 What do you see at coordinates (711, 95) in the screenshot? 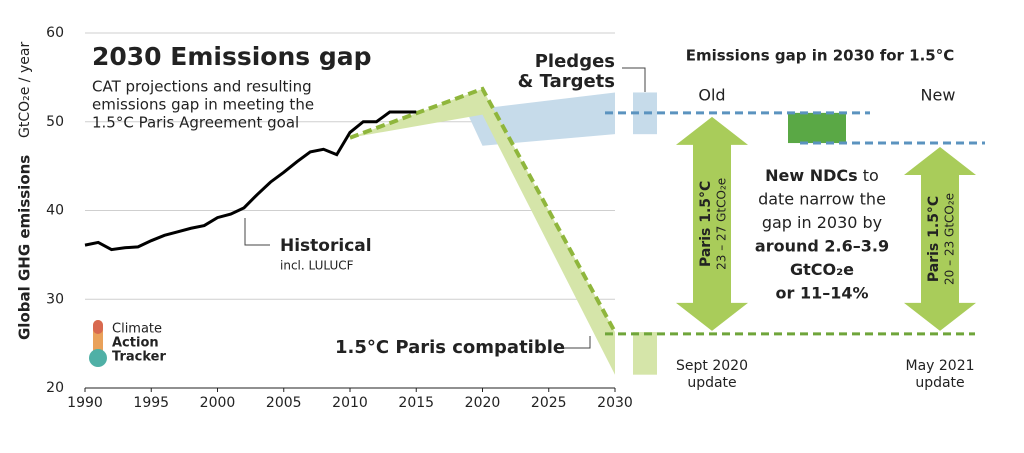
I see `old-label: Old` at bounding box center [711, 95].